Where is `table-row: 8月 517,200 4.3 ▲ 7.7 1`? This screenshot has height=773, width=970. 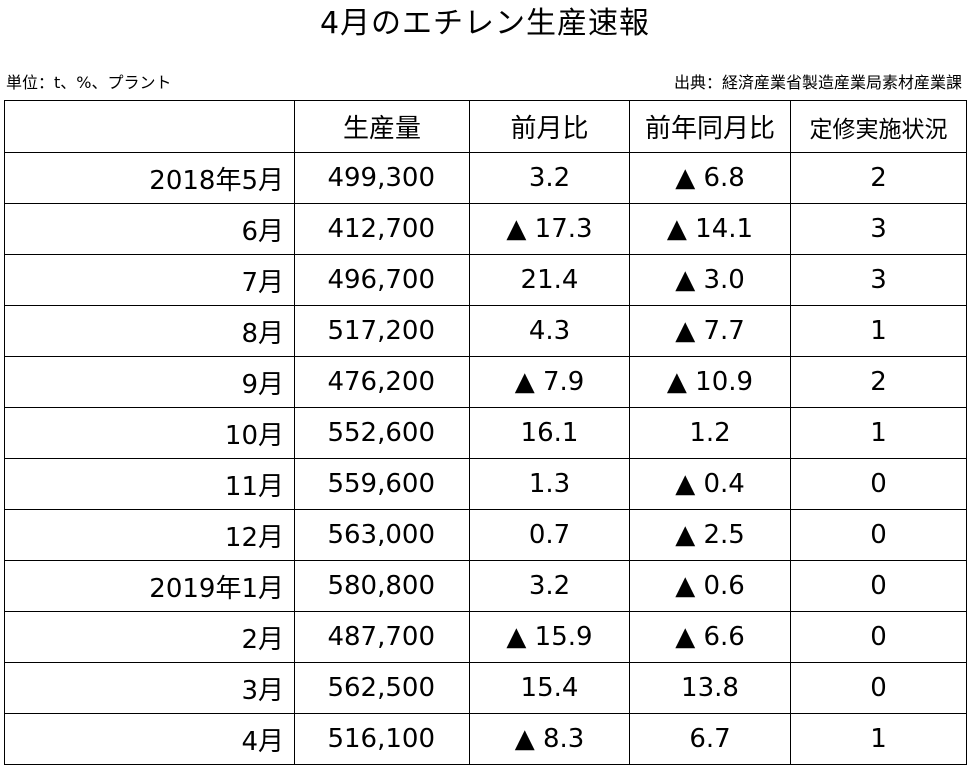
table-row: 8月 517,200 4.3 ▲ 7.7 1 is located at coordinates (485, 331).